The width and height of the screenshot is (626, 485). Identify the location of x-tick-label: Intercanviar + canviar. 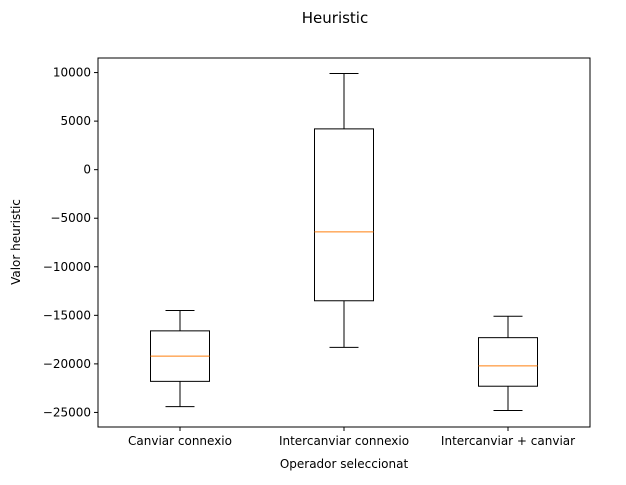
(508, 441).